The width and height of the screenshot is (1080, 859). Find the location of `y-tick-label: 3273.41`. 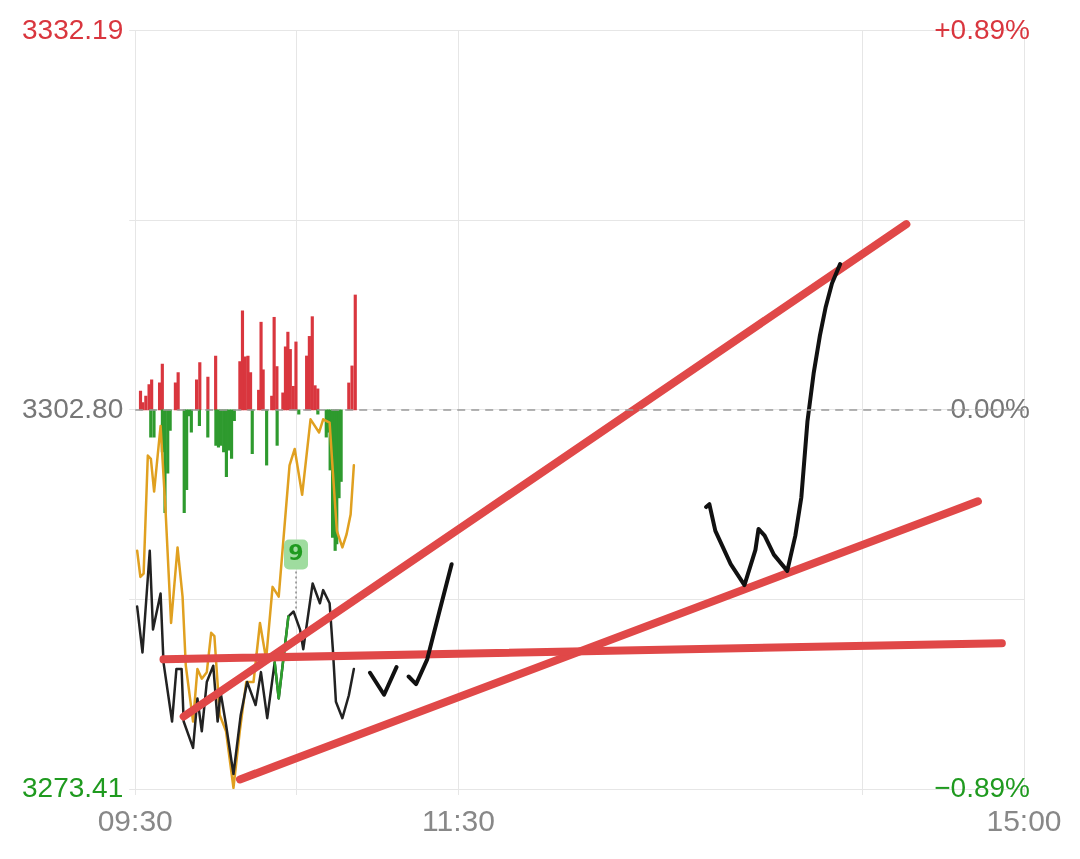

y-tick-label: 3273.41 is located at coordinates (72, 787).